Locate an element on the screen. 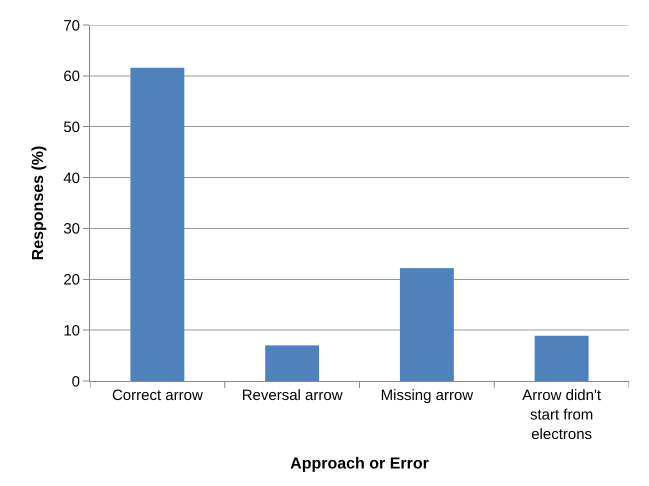  x-tick-label: Correct arrow is located at coordinates (157, 395).